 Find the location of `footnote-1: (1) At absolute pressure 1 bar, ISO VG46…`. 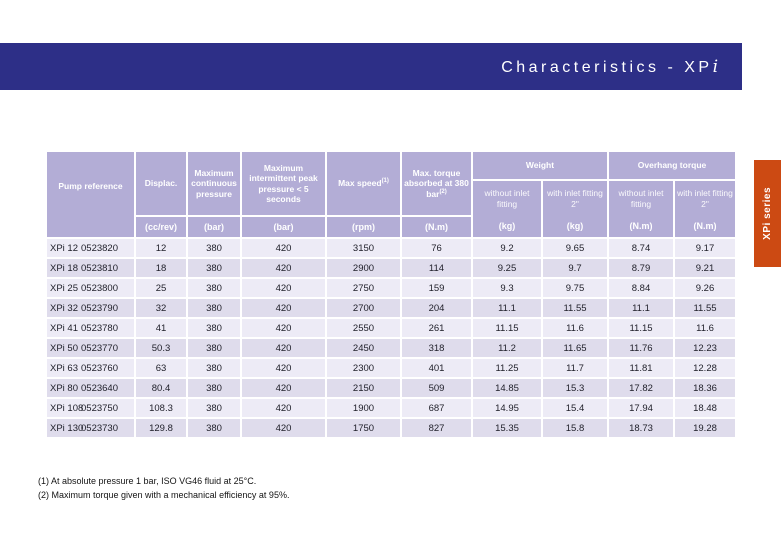

footnote-1: (1) At absolute pressure 1 bar, ISO VG46… is located at coordinates (147, 481).